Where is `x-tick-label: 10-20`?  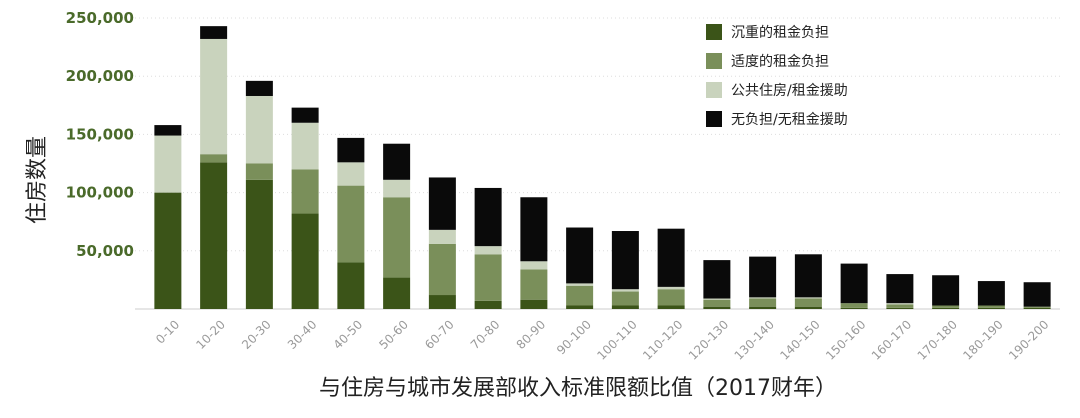
x-tick-label: 10-20 is located at coordinates (210, 334).